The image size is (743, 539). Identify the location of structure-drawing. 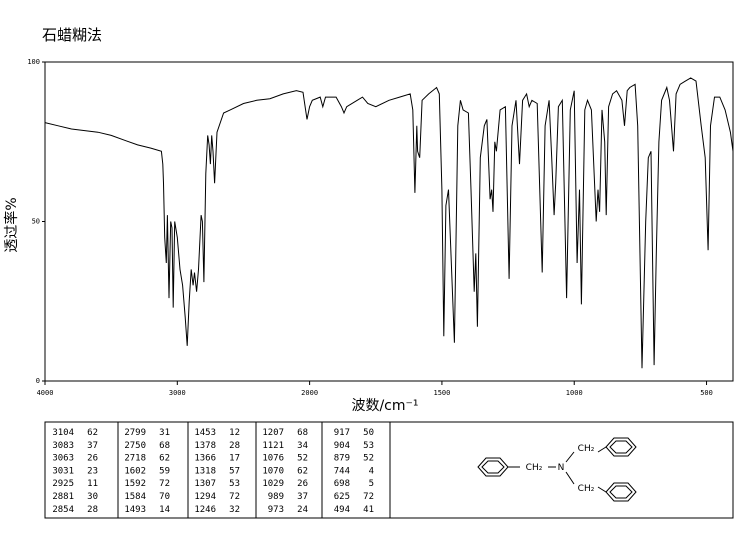
(557, 469).